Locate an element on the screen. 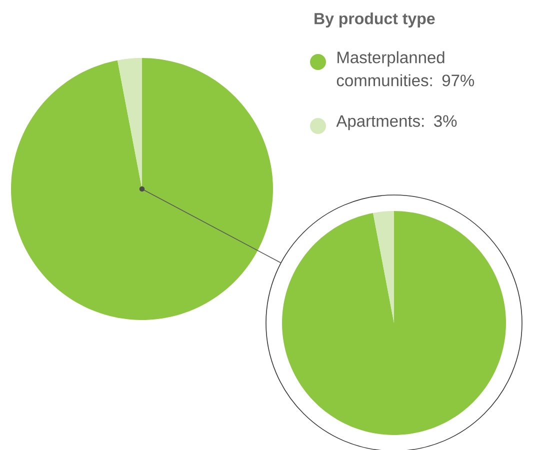 Image resolution: width=541 pixels, height=450 pixels. legend-title: By product type is located at coordinates (374, 20).